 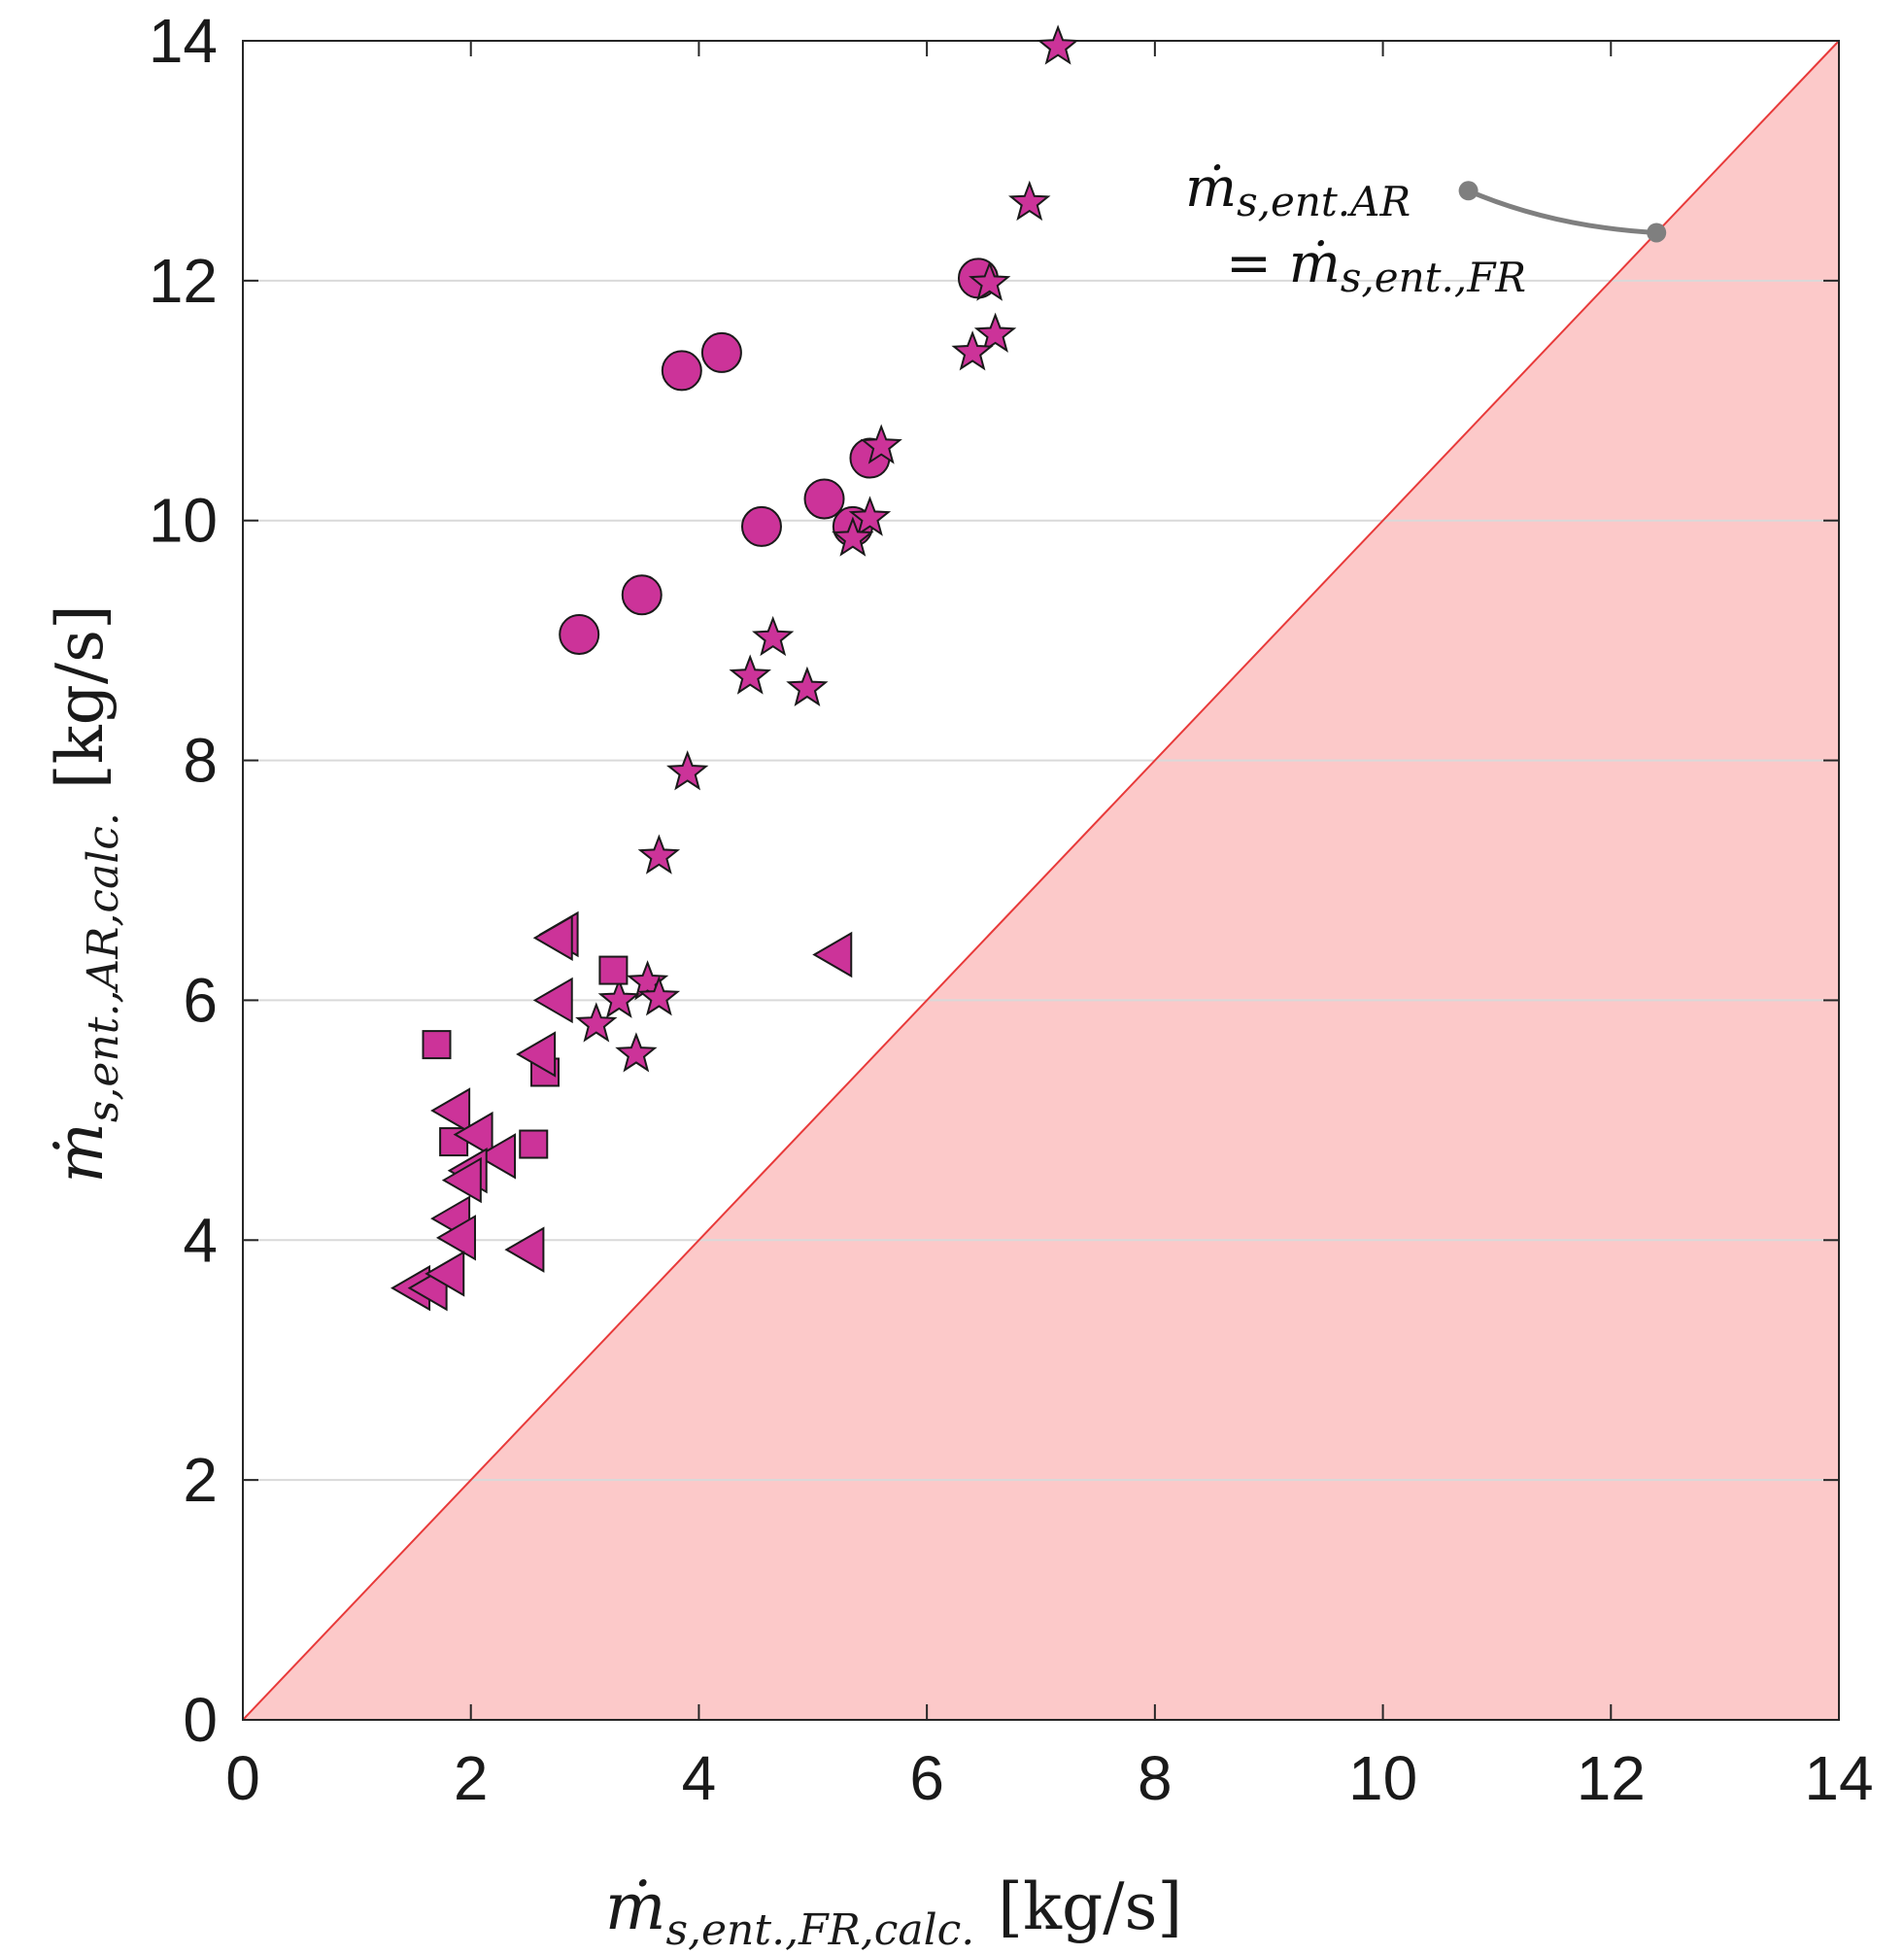 I want to click on y-tick-label: 0, so click(x=200, y=1720).